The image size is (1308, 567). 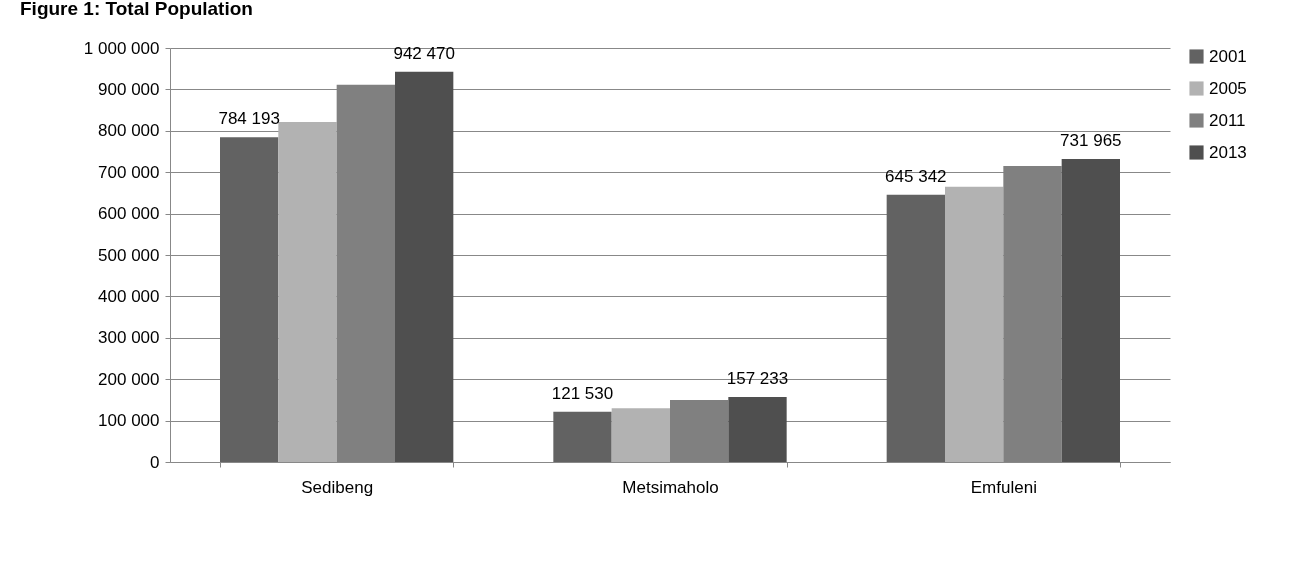 What do you see at coordinates (1091, 140) in the screenshot?
I see `data-label: 731 965` at bounding box center [1091, 140].